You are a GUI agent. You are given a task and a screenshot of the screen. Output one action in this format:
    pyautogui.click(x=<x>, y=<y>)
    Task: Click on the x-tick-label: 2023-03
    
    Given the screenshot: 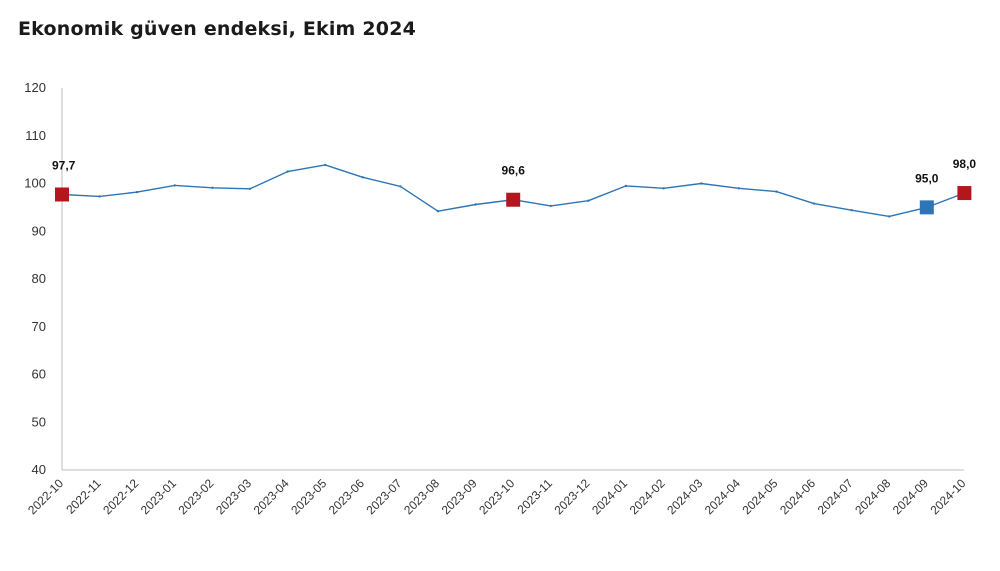 What is the action you would take?
    pyautogui.click(x=233, y=496)
    